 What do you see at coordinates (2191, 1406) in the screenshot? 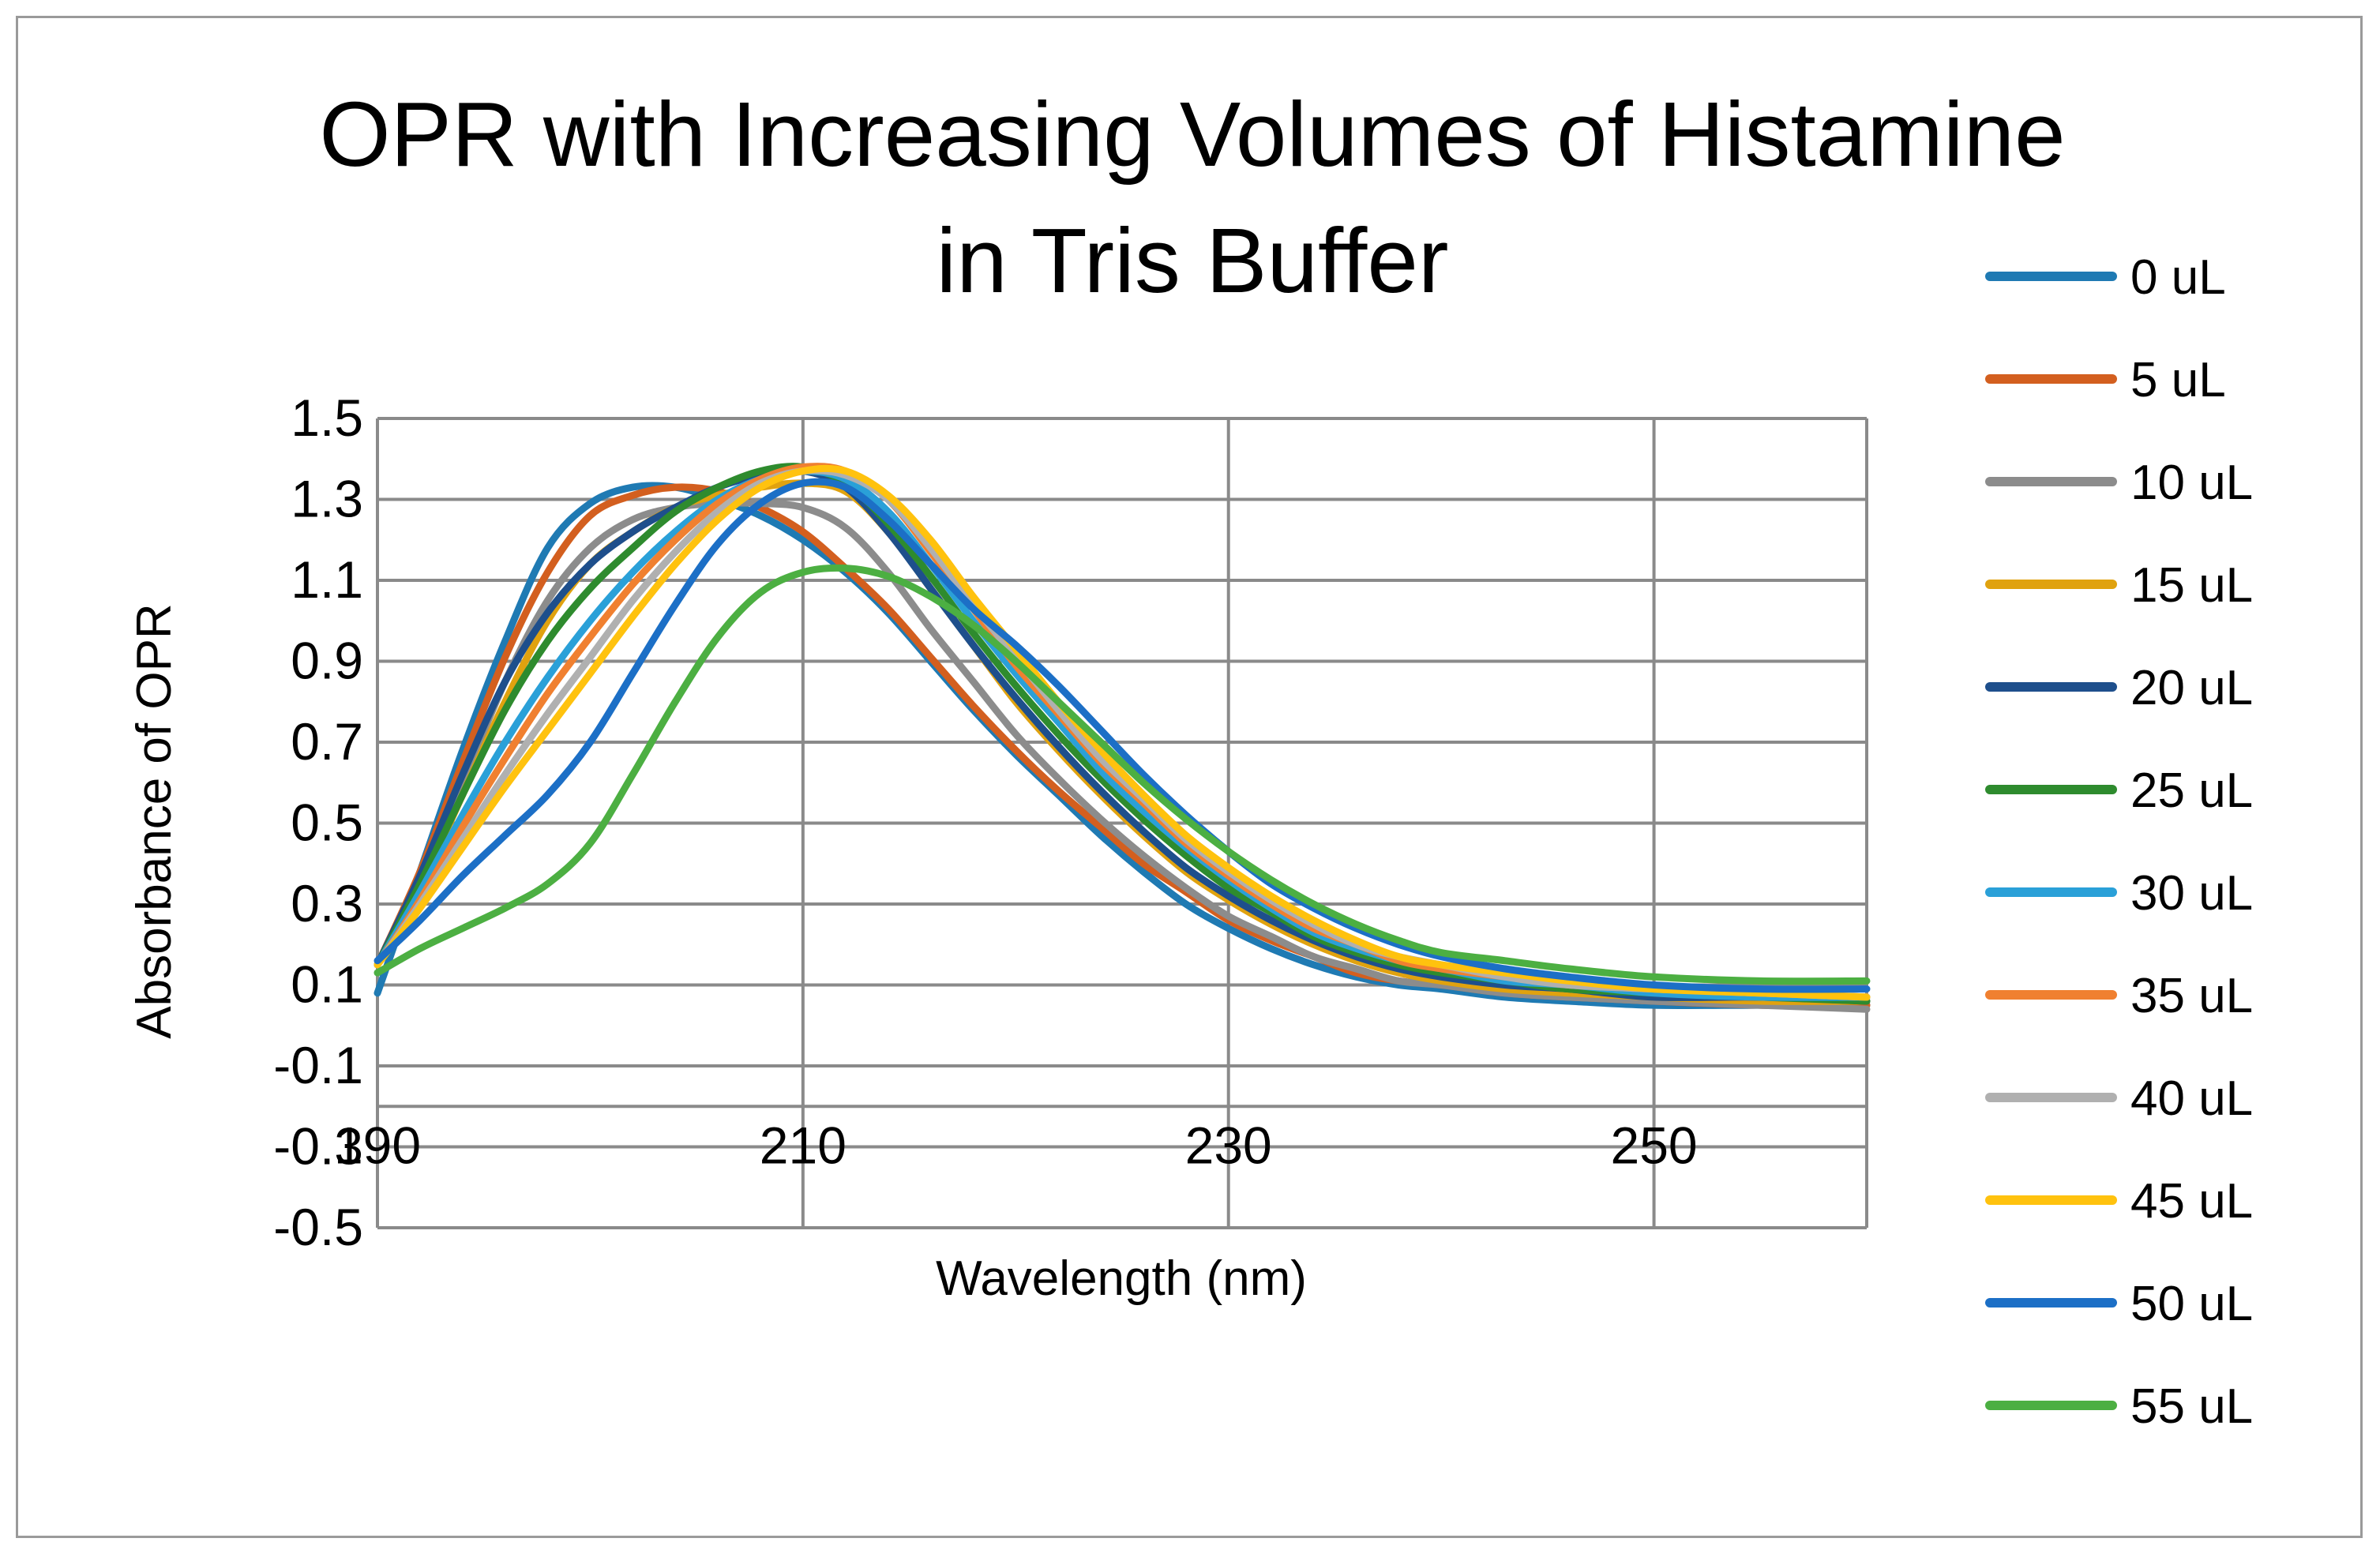
I see `legend-label: 55 uL` at bounding box center [2191, 1406].